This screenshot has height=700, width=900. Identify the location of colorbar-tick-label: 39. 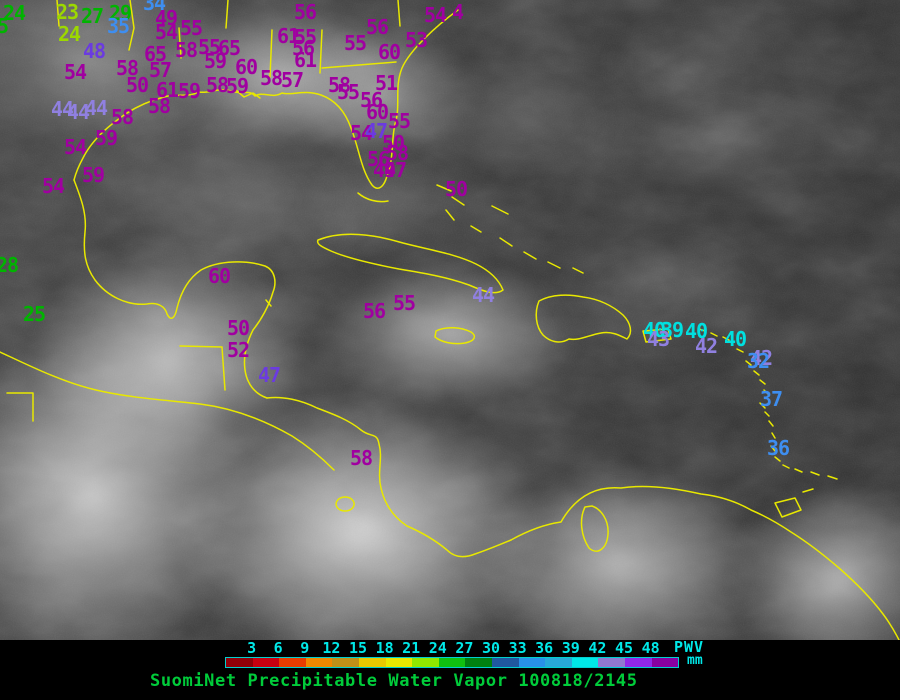
(570, 648).